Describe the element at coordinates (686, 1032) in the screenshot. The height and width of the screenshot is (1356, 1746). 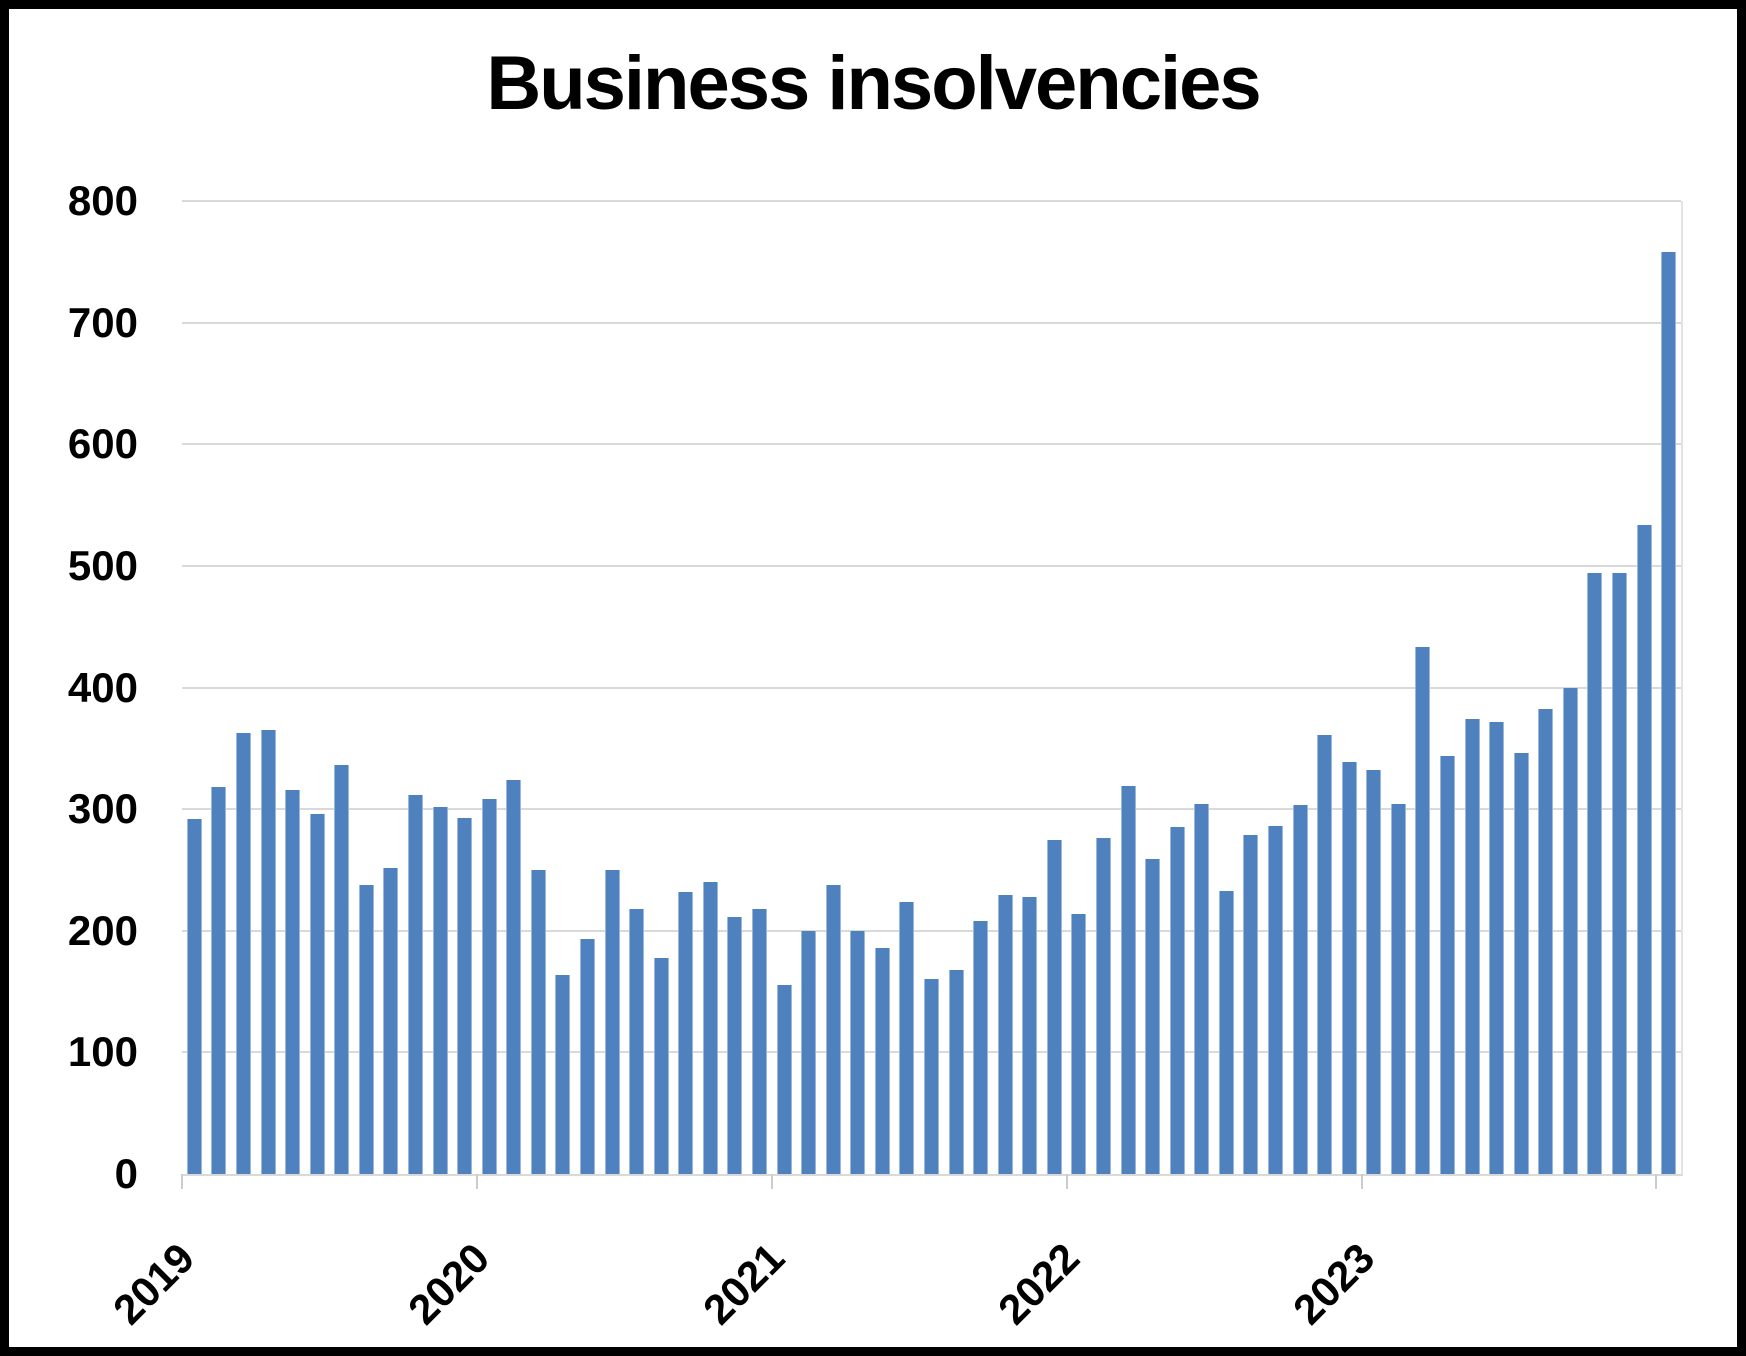
I see `bar-2020-sep` at that location.